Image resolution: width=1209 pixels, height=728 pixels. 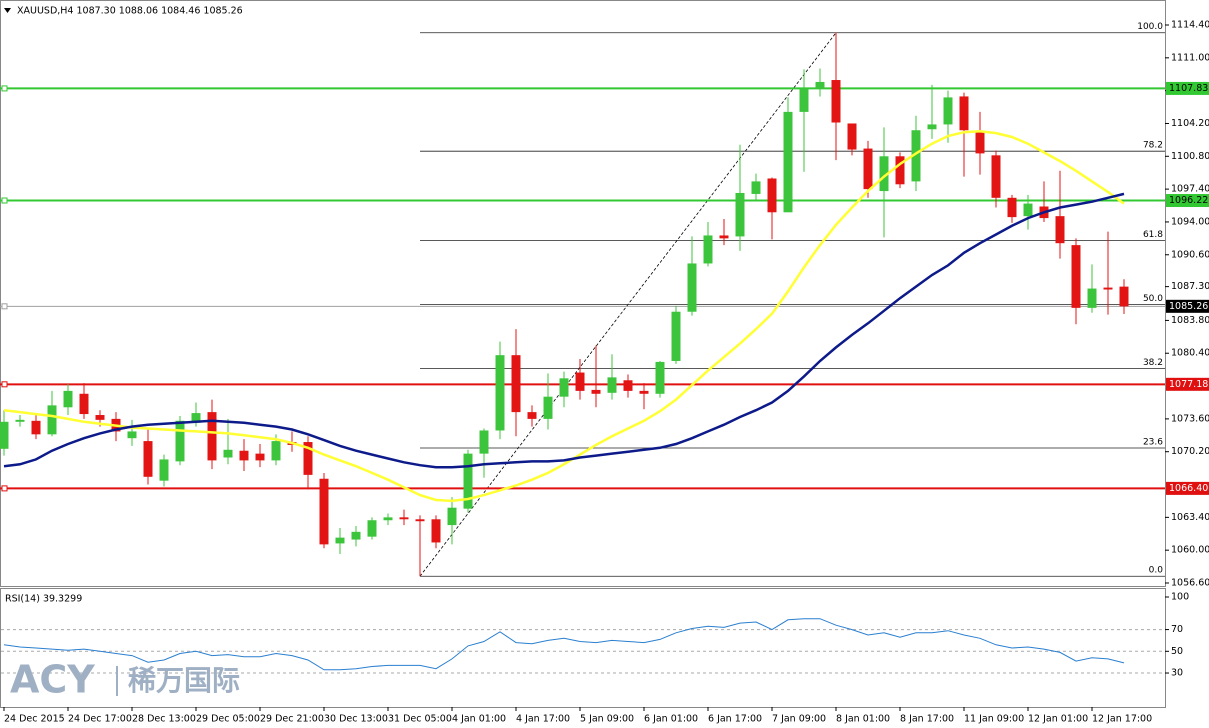 I want to click on x-tick-label: 12 Jan 01:00, so click(x=1058, y=719).